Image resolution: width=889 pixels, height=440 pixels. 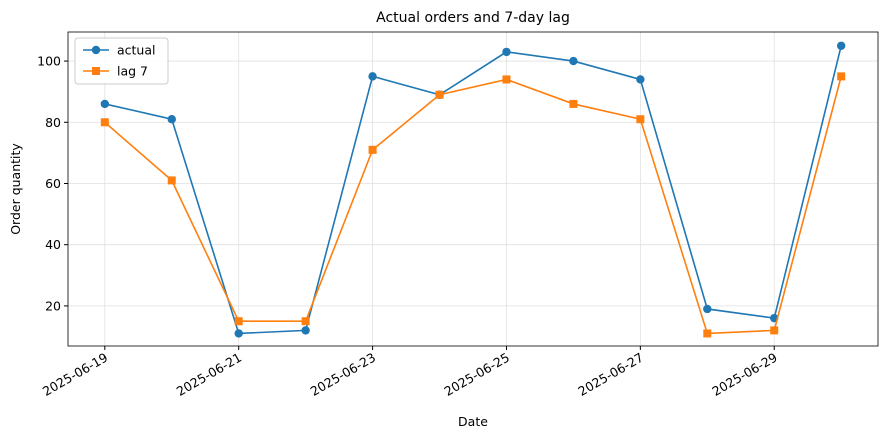 What do you see at coordinates (209, 374) in the screenshot?
I see `x-tick-label: 2025-06-21` at bounding box center [209, 374].